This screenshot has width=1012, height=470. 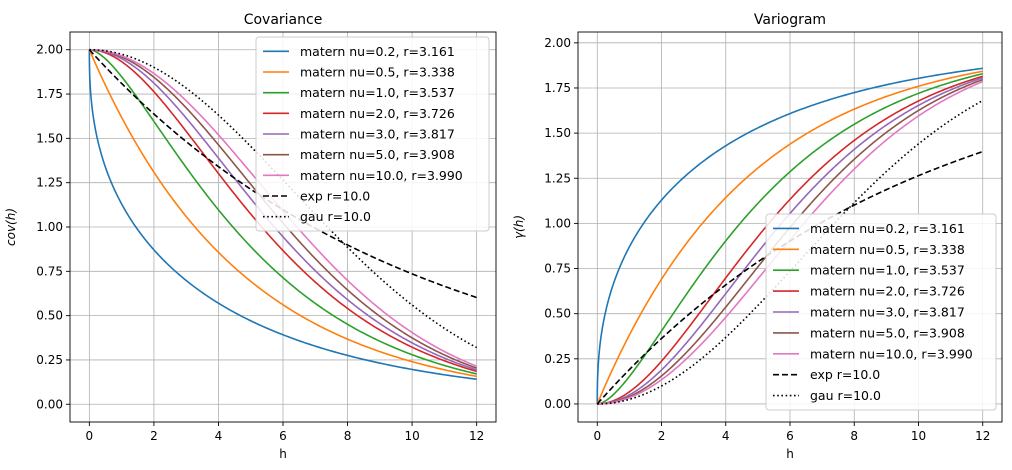 I want to click on chart-title: Variogram, so click(x=790, y=20).